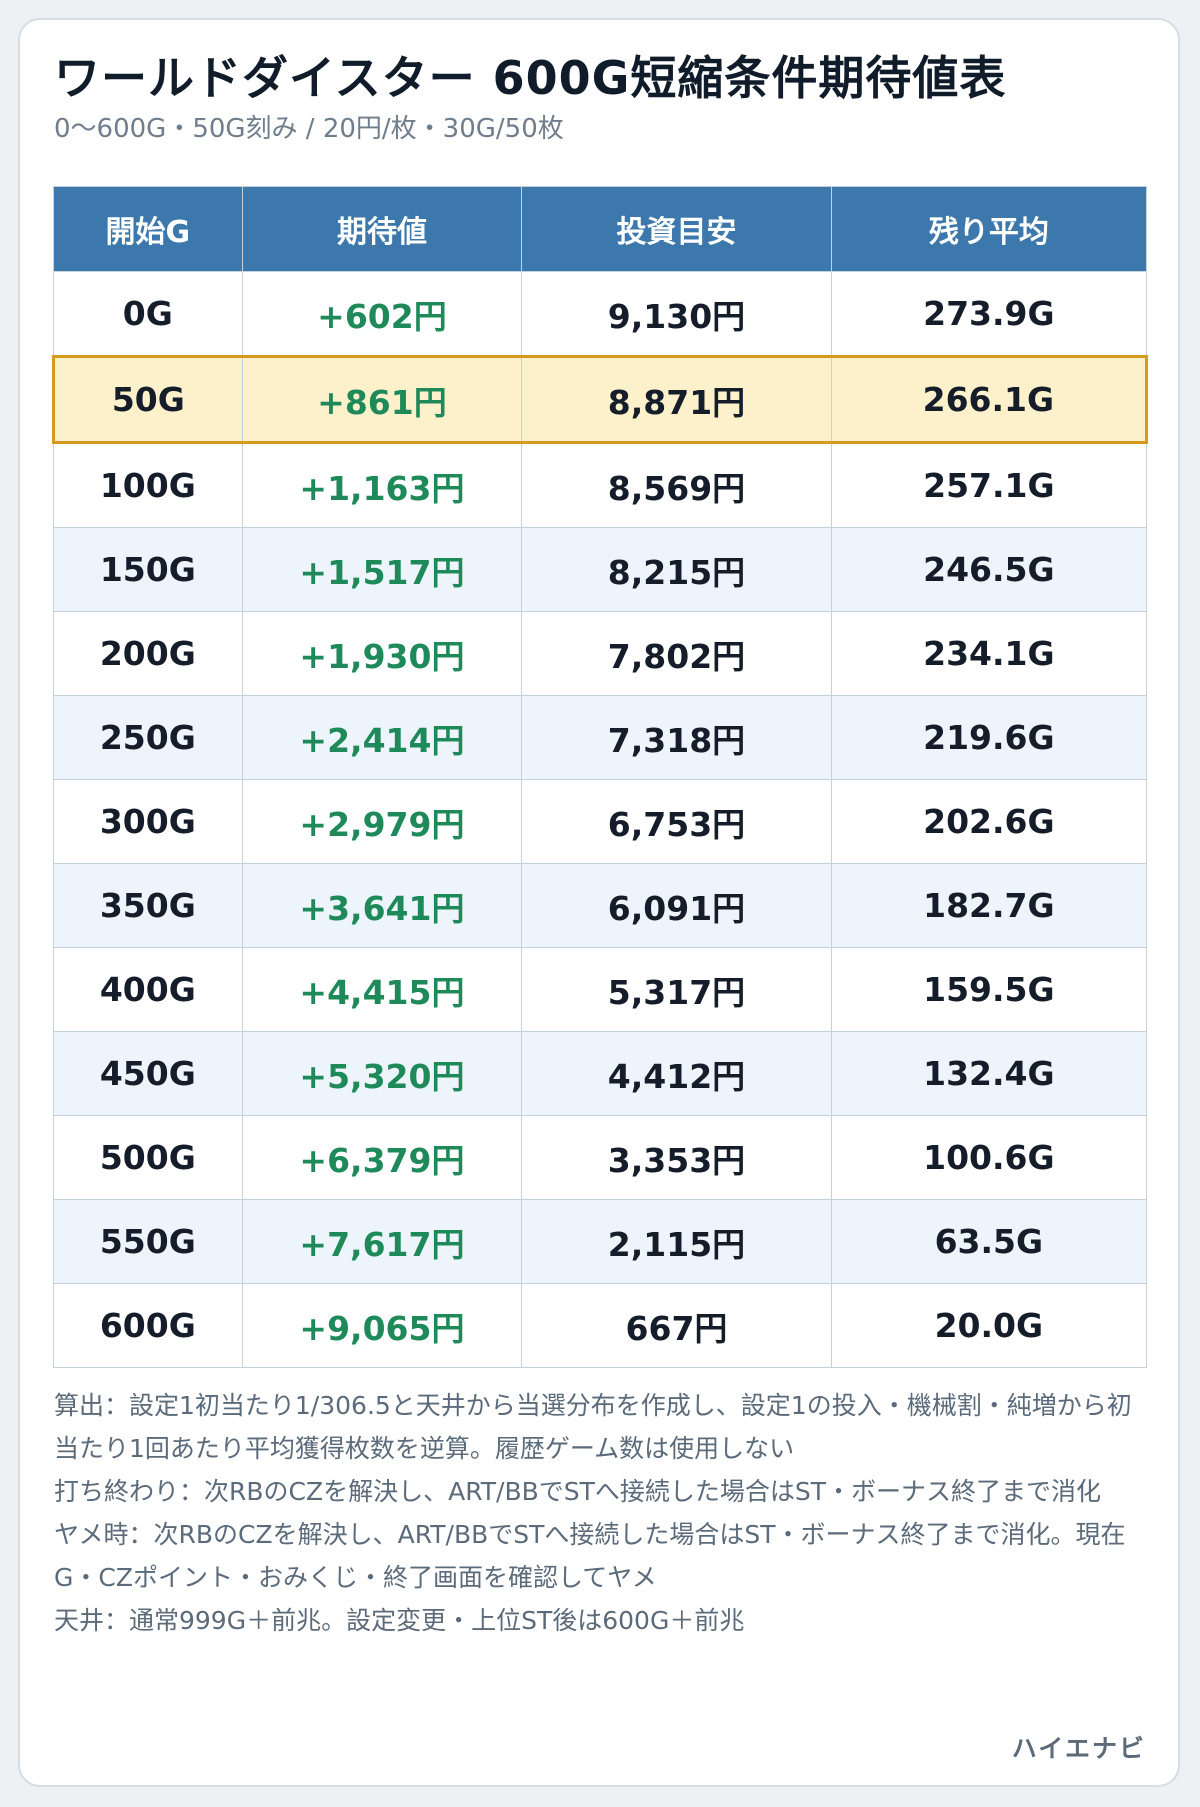  I want to click on page-title: ワールドダイスター 600G短縮条件期待値表, so click(530, 78).